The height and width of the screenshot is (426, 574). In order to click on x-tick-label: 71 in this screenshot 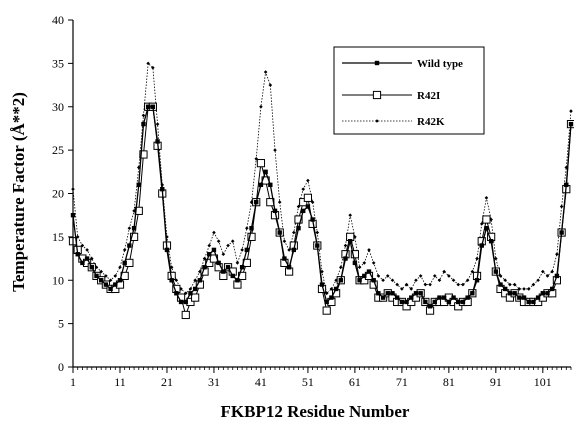, I will do `click(402, 382)`.